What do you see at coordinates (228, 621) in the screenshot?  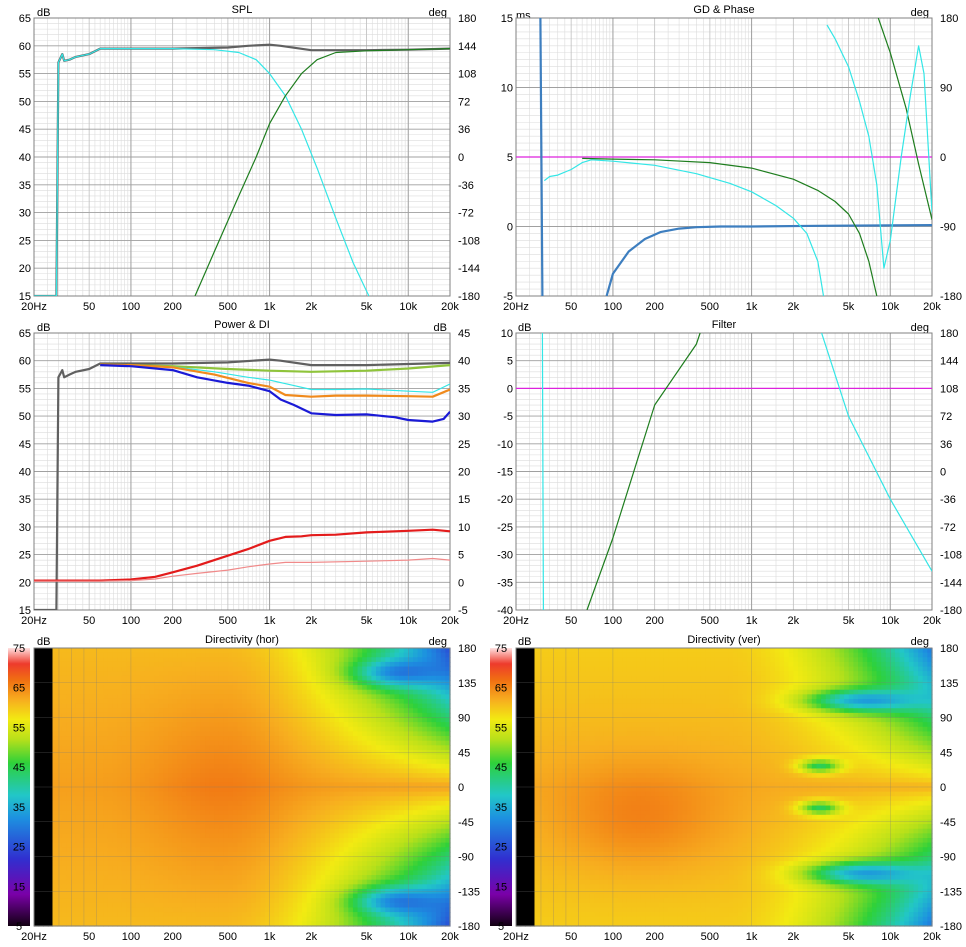 I see `x-tick-label: 500` at bounding box center [228, 621].